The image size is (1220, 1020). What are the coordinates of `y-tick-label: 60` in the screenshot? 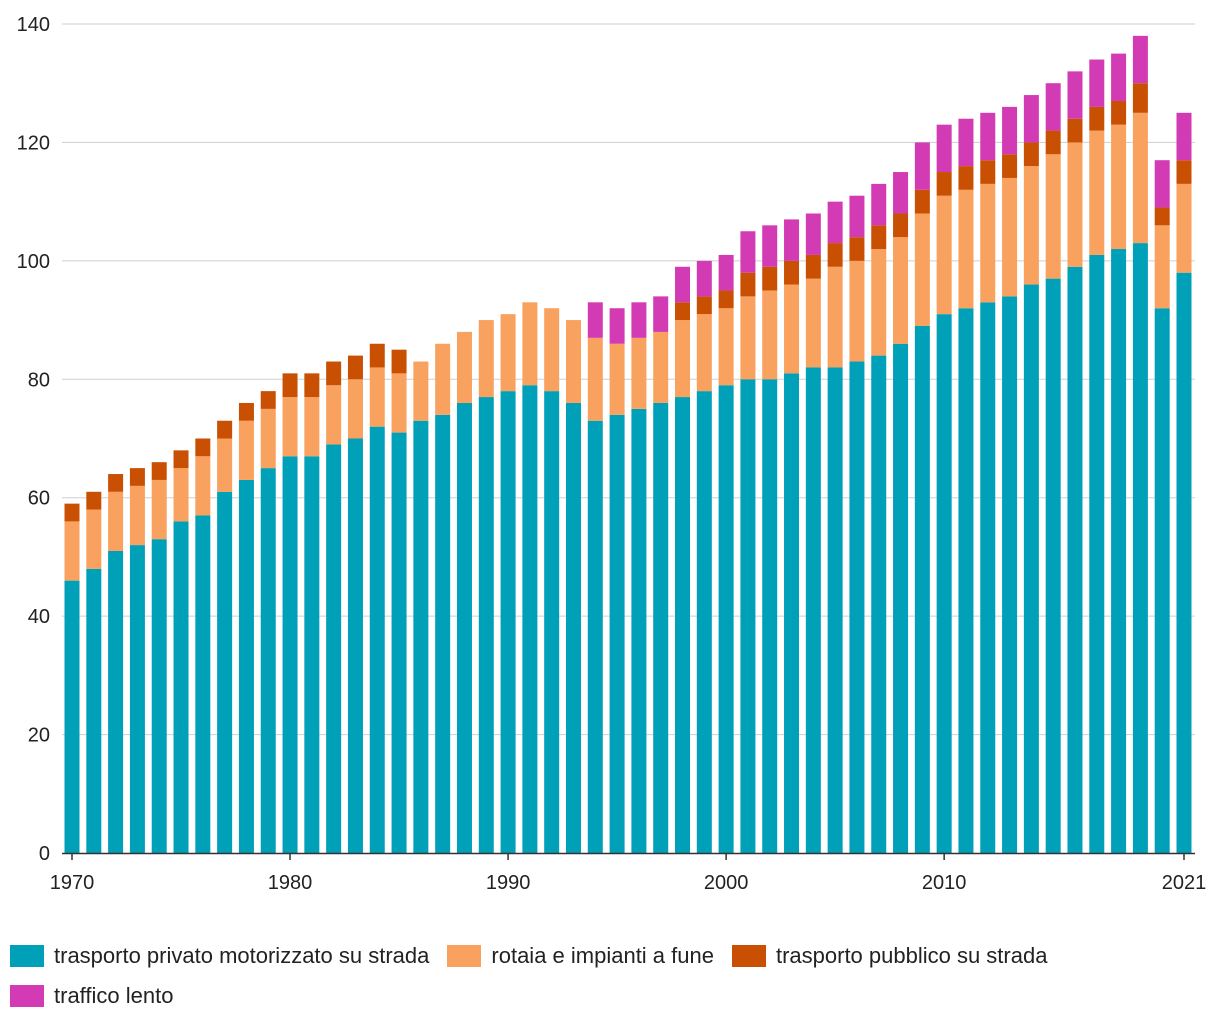 It's located at (39, 499).